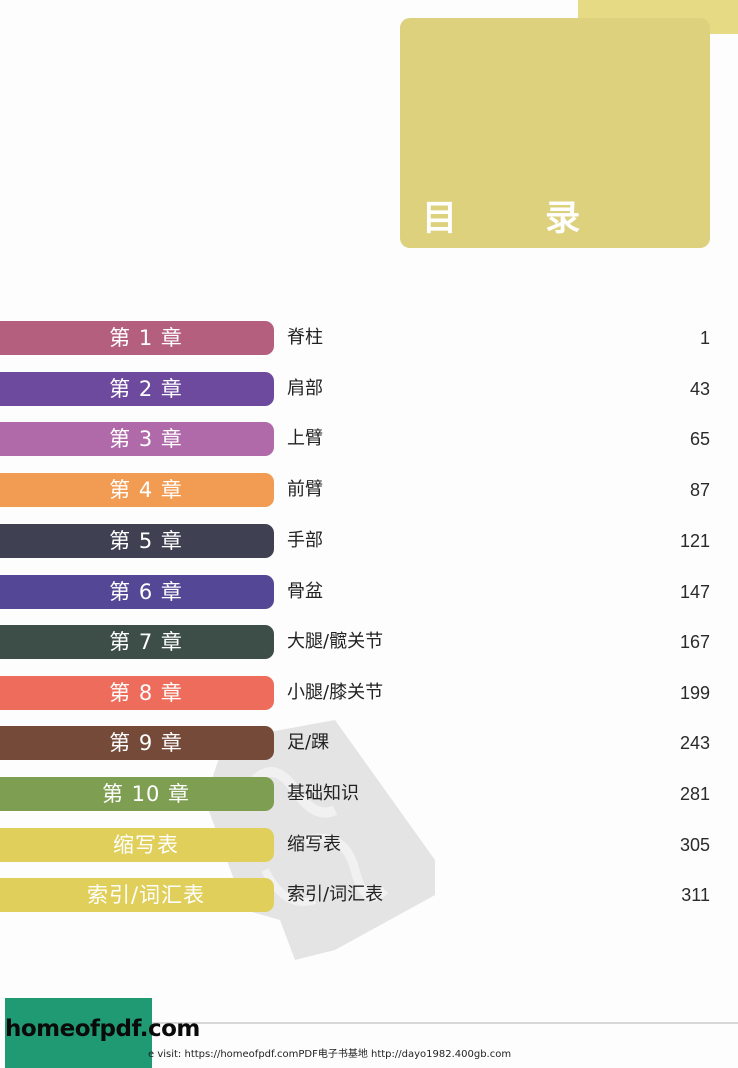 Image resolution: width=738 pixels, height=1068 pixels. Describe the element at coordinates (146, 389) in the screenshot. I see `chapter-label: 第 2 章` at that location.